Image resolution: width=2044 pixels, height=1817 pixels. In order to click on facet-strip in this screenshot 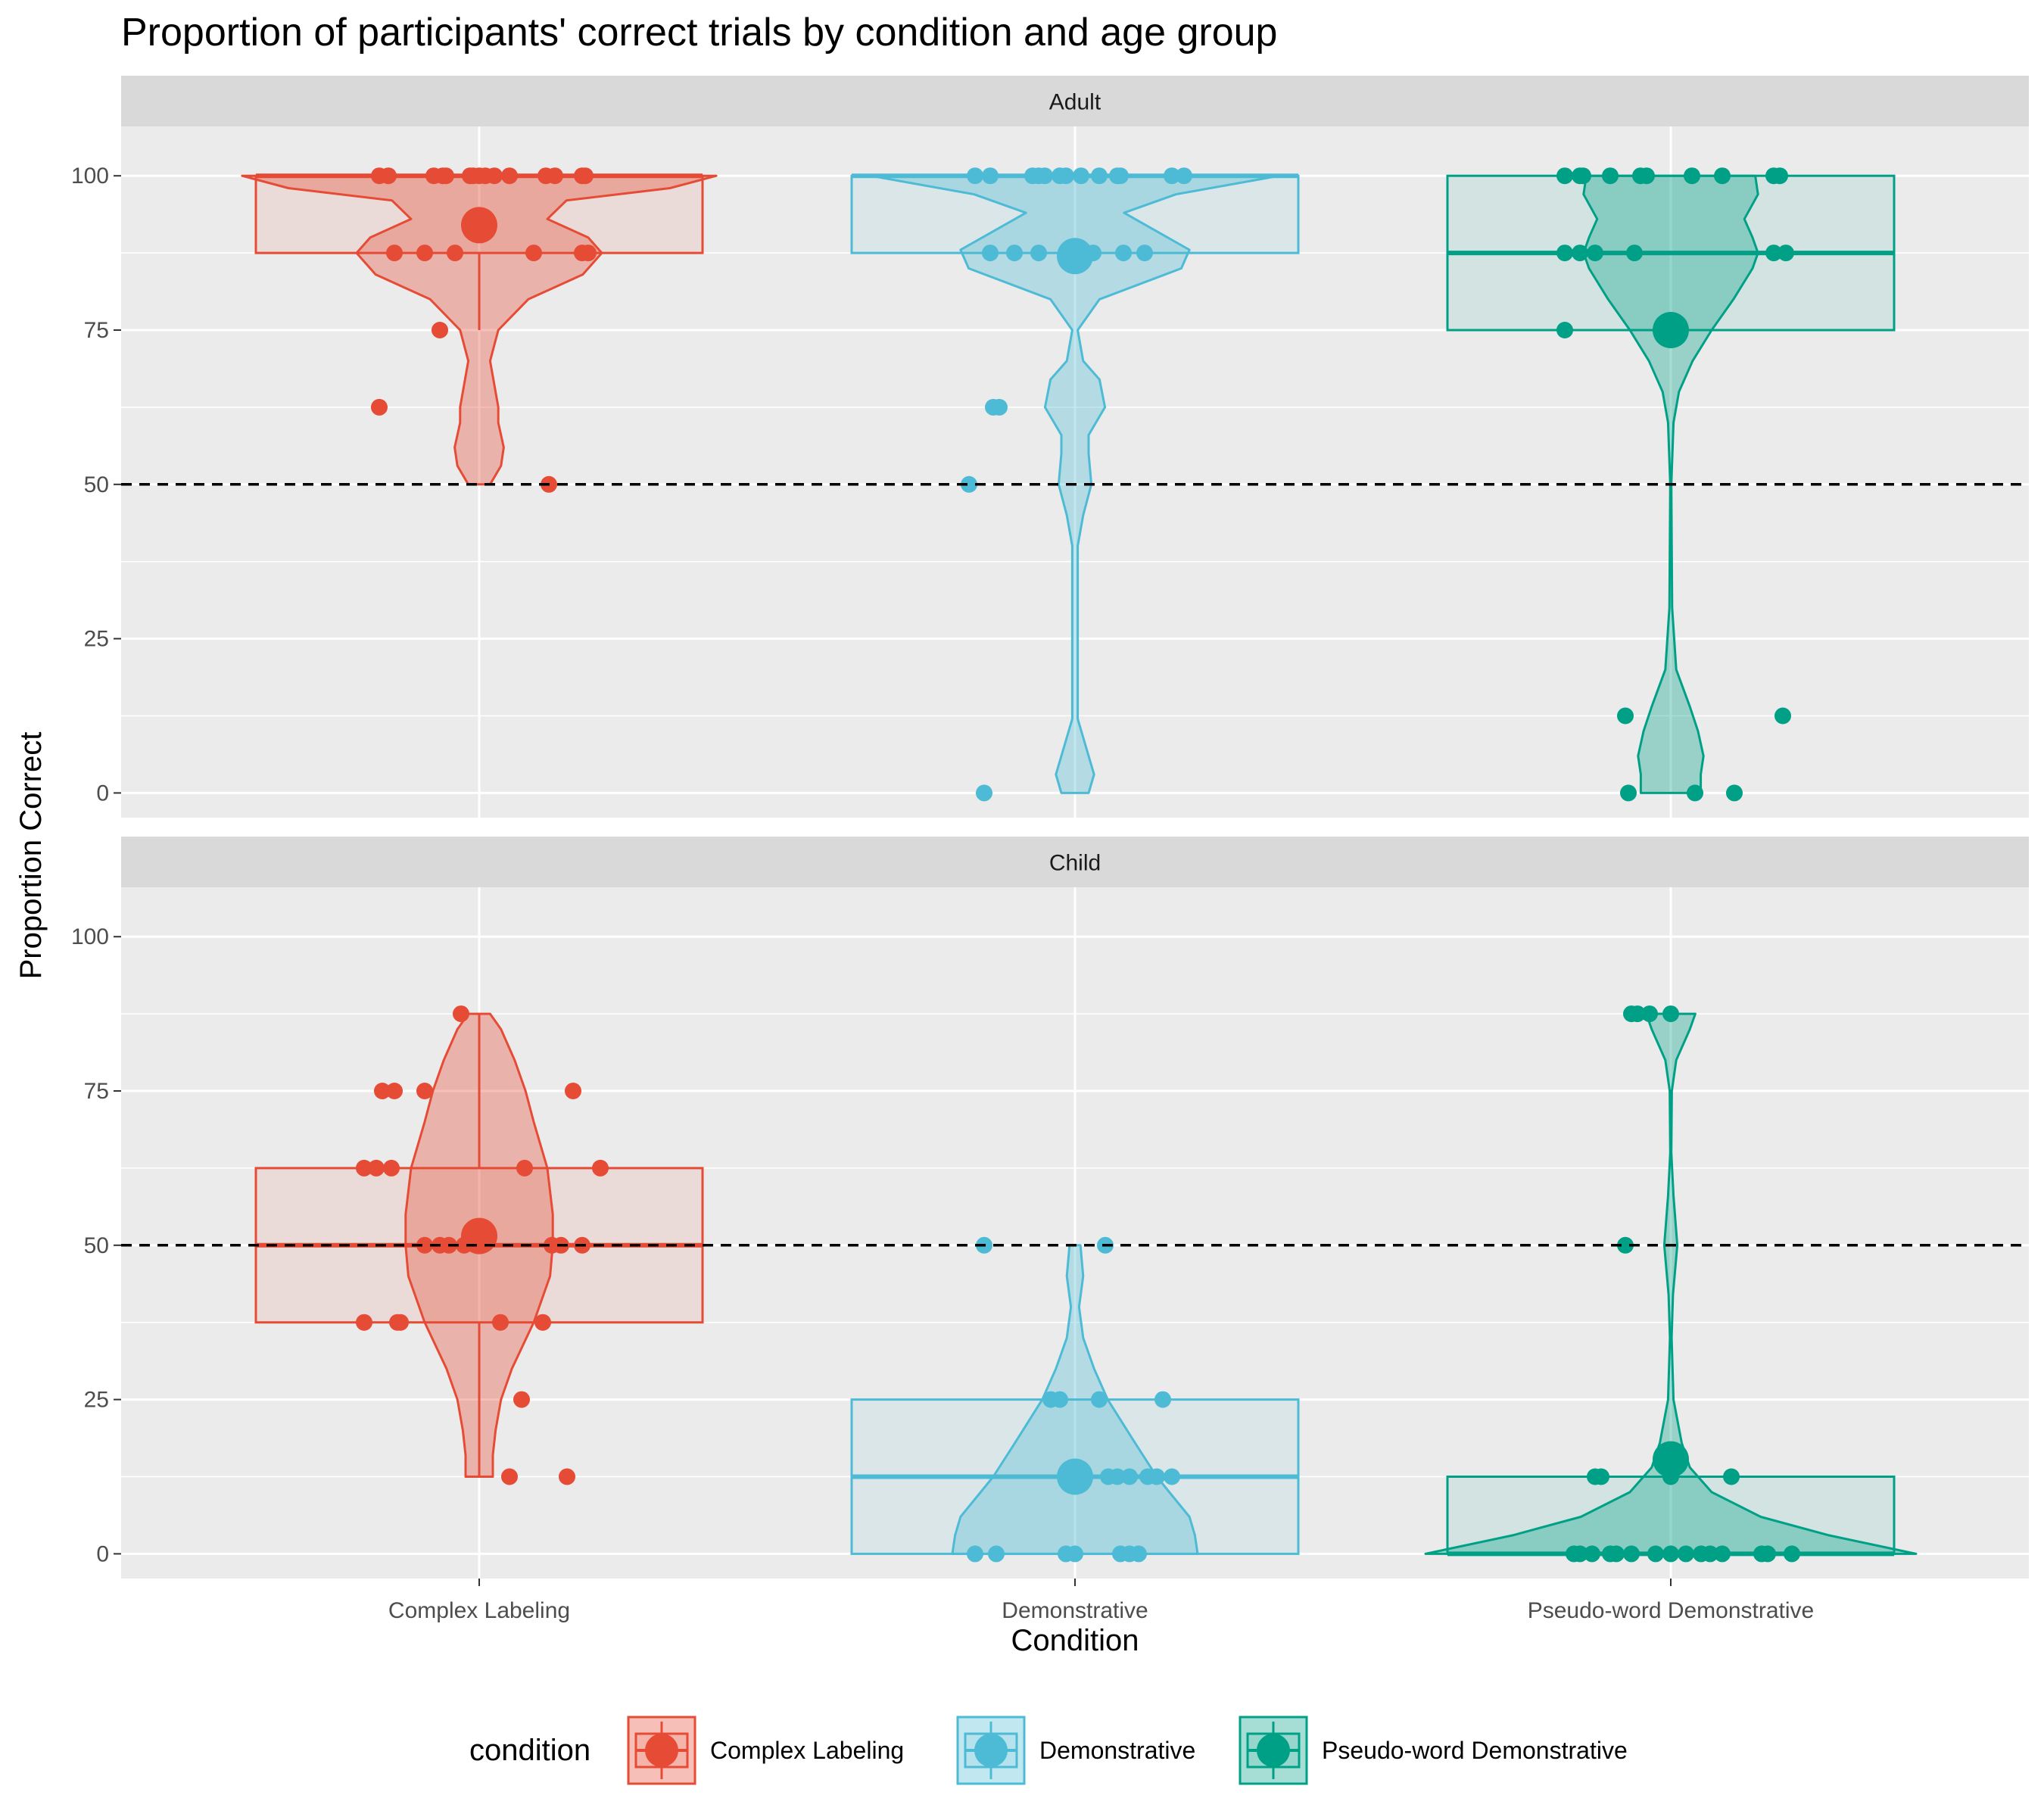, I will do `click(1075, 862)`.